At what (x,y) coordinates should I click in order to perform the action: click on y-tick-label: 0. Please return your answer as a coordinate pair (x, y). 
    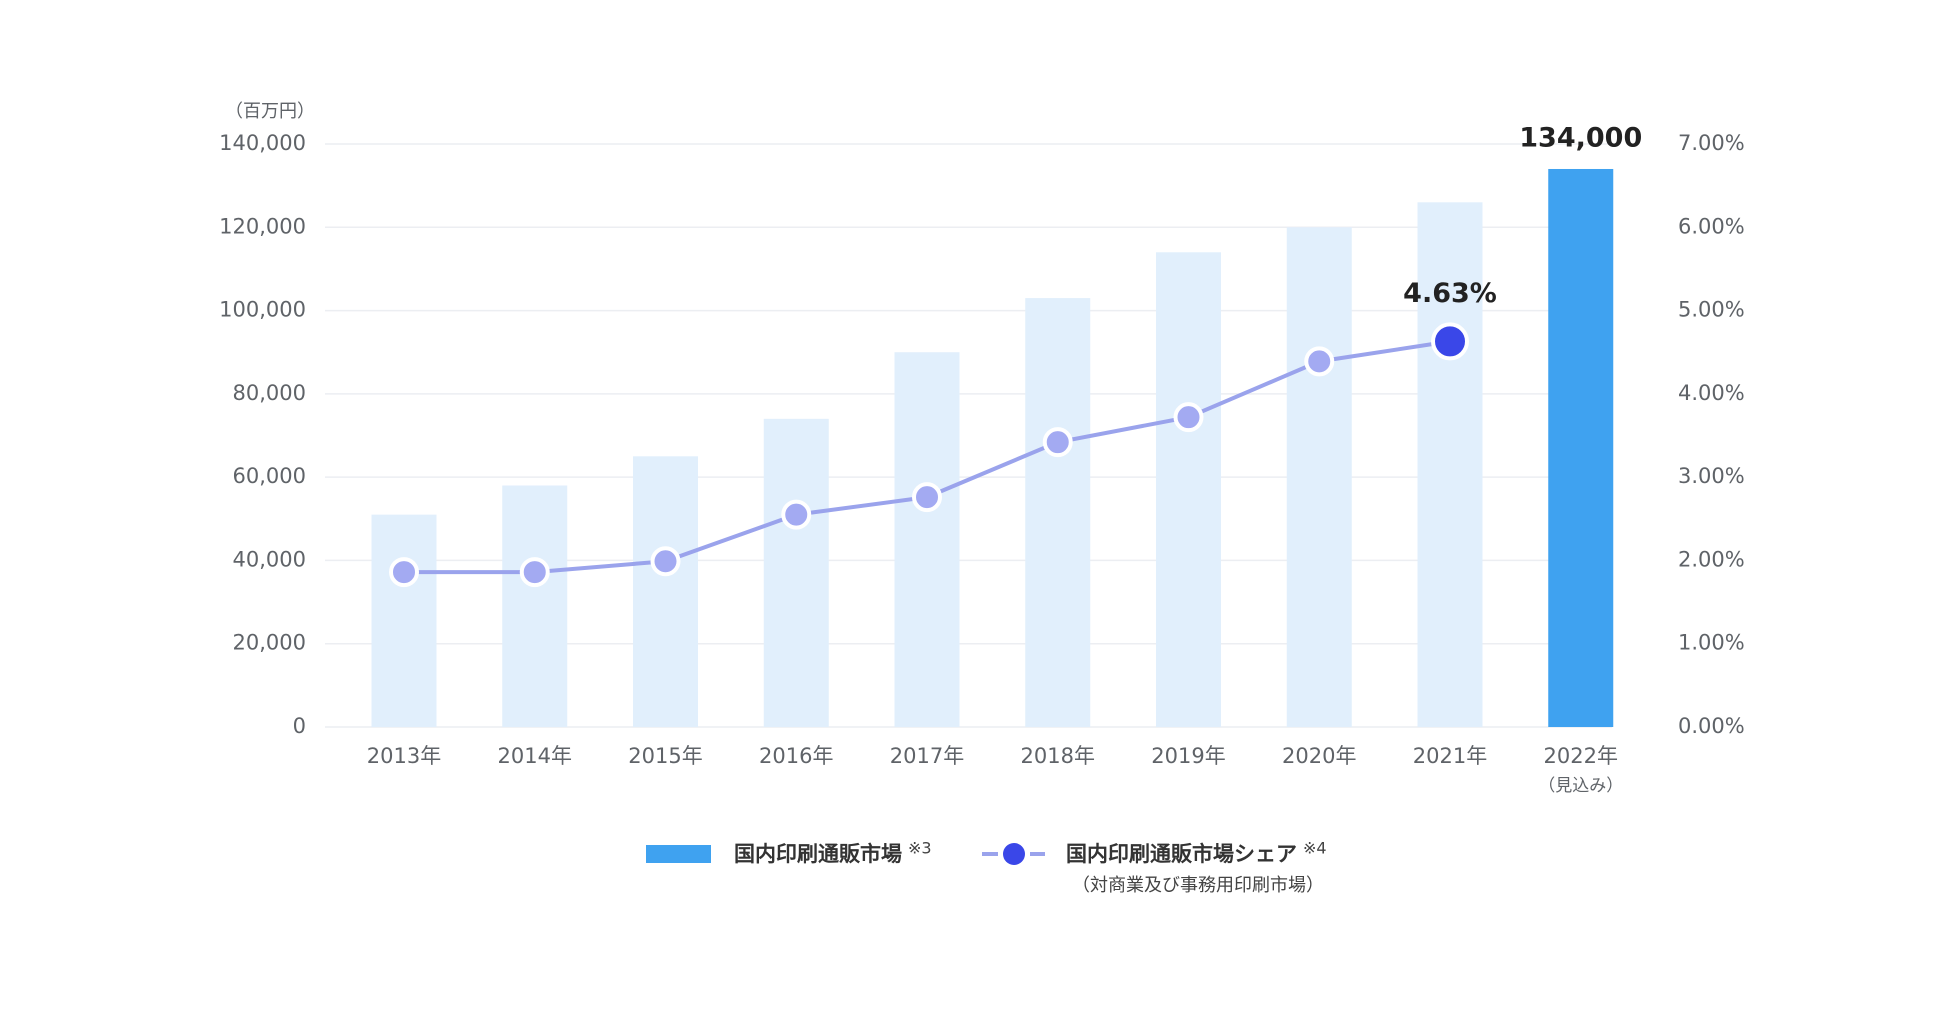
    Looking at the image, I should click on (299, 726).